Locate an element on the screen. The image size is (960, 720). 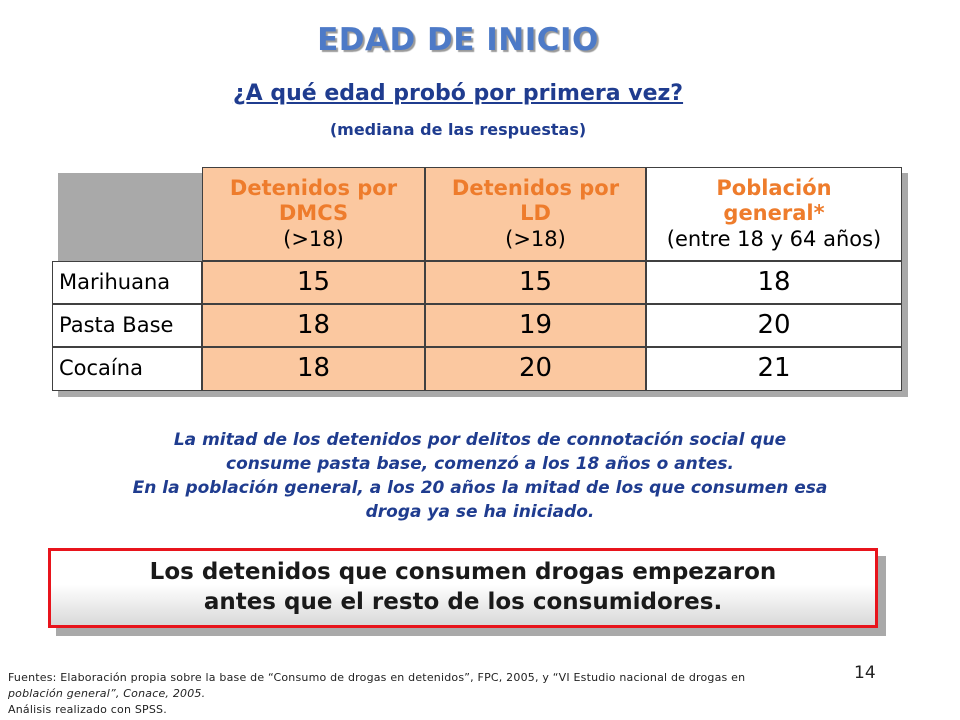
cell-marihuana-general: 18 is located at coordinates (774, 282).